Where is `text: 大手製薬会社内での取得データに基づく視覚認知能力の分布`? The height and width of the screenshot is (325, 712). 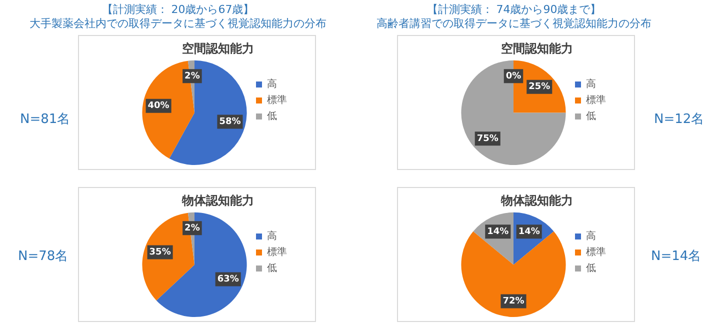
text: 大手製薬会社内での取得データに基づく視覚認知能力の分布 is located at coordinates (178, 24).